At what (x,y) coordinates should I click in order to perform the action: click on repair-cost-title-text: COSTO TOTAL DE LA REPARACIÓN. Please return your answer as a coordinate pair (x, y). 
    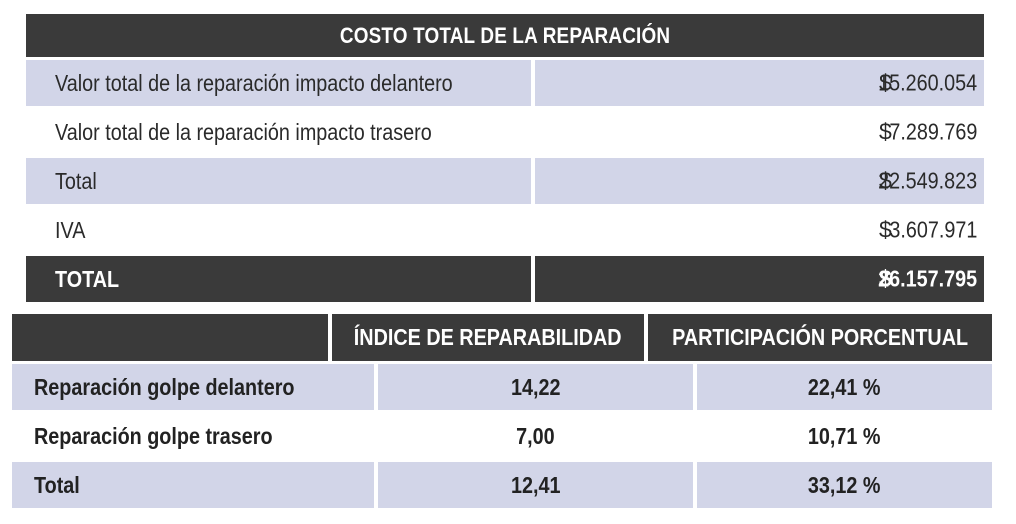
    Looking at the image, I should click on (505, 35).